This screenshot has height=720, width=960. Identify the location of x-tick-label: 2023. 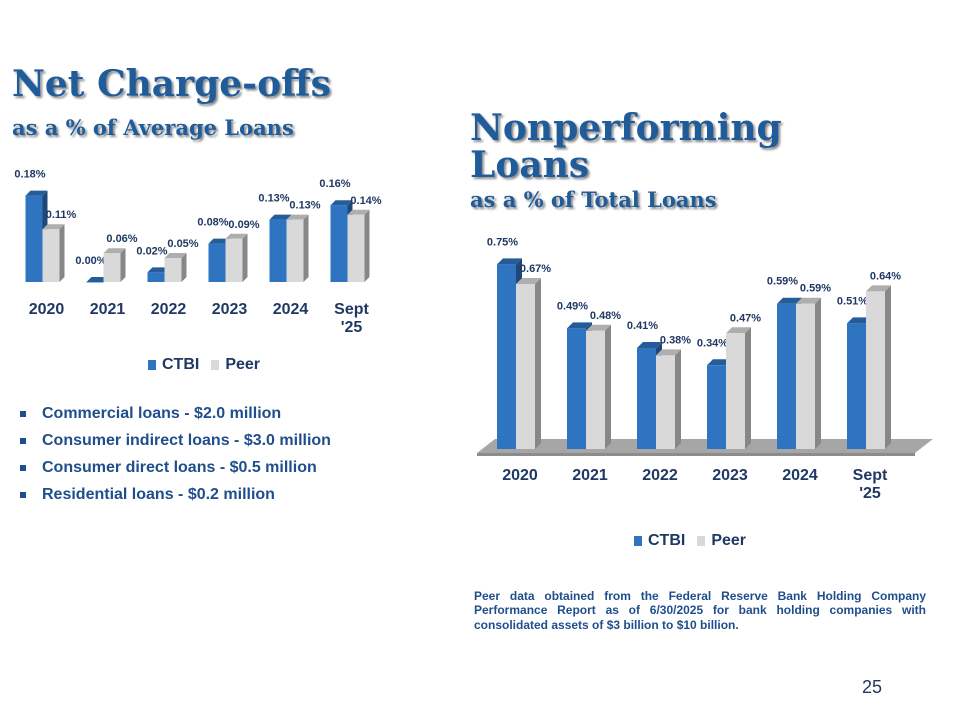
(230, 309).